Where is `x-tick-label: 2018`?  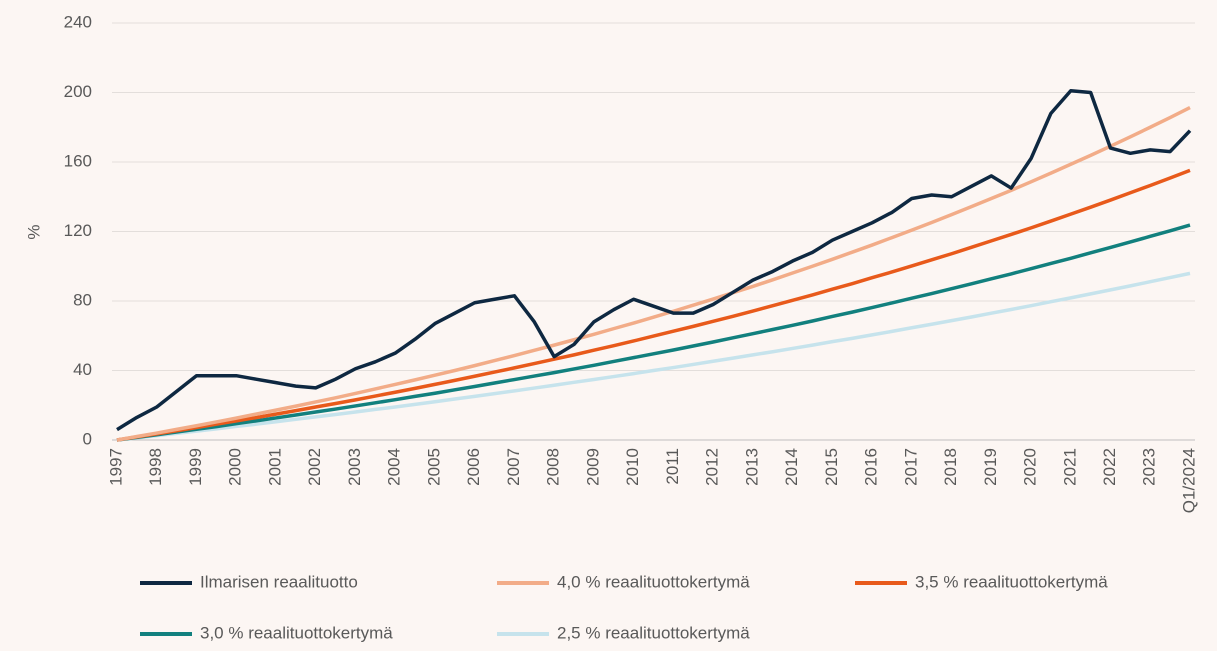 x-tick-label: 2018 is located at coordinates (950, 467).